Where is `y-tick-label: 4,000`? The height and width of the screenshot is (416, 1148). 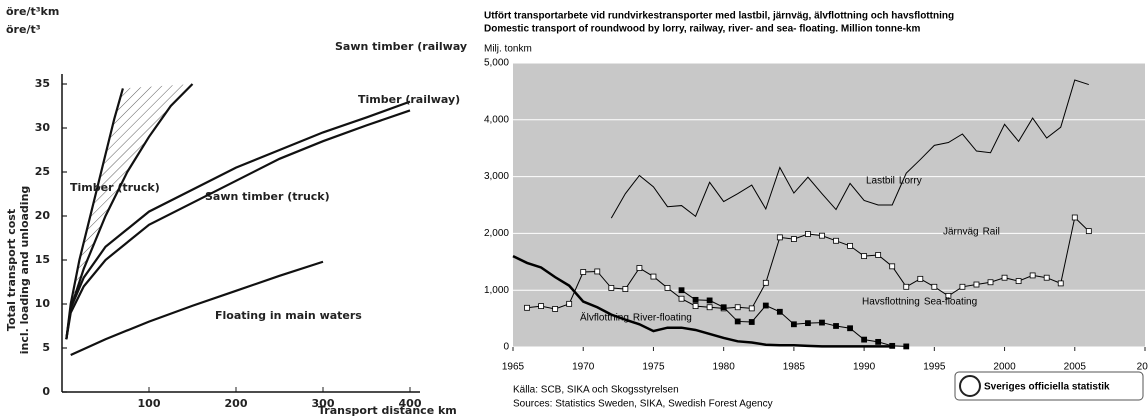 y-tick-label: 4,000 is located at coordinates (496, 119).